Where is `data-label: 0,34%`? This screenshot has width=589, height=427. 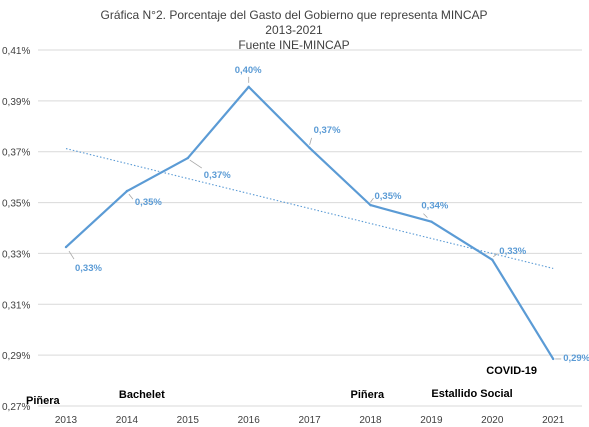 data-label: 0,34% is located at coordinates (434, 206).